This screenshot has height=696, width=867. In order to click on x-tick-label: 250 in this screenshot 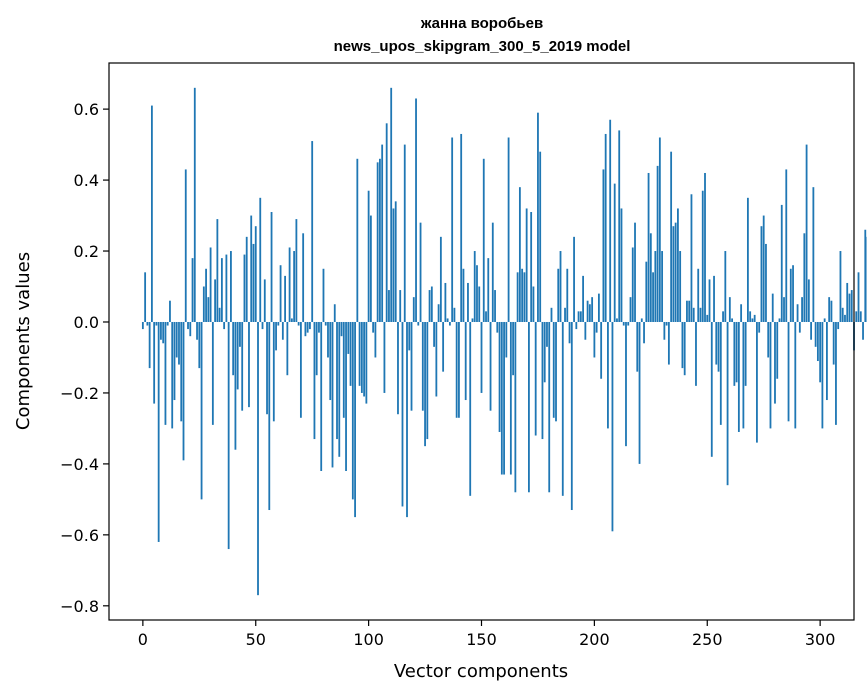, I will do `click(707, 639)`.